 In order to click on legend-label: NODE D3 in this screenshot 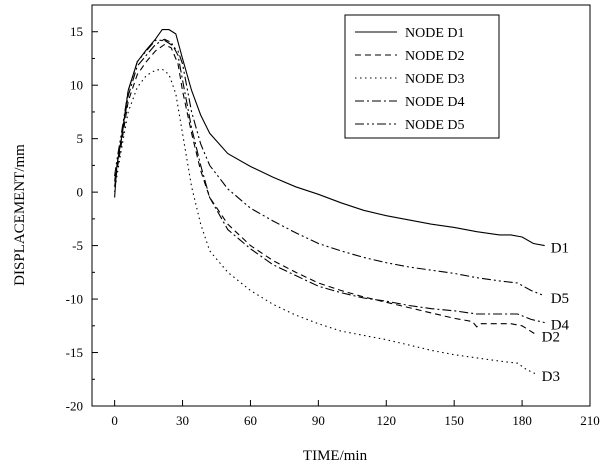, I will do `click(435, 79)`.